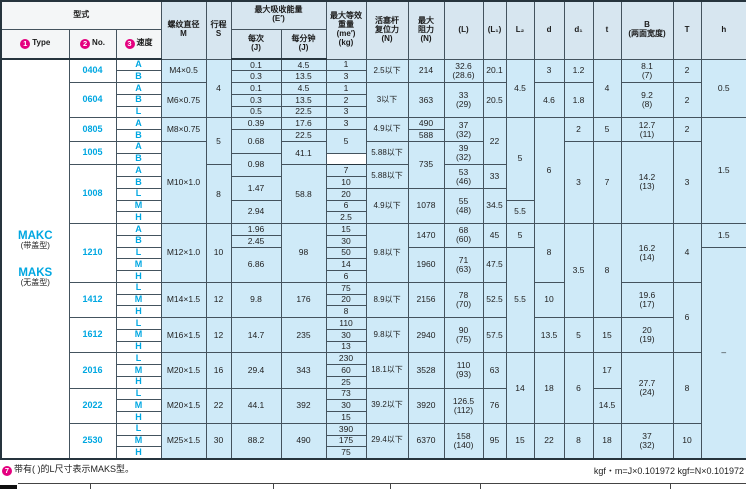 This screenshot has height=489, width=746. Describe the element at coordinates (346, 394) in the screenshot. I see `equivalent-mass-cell: 73` at that location.